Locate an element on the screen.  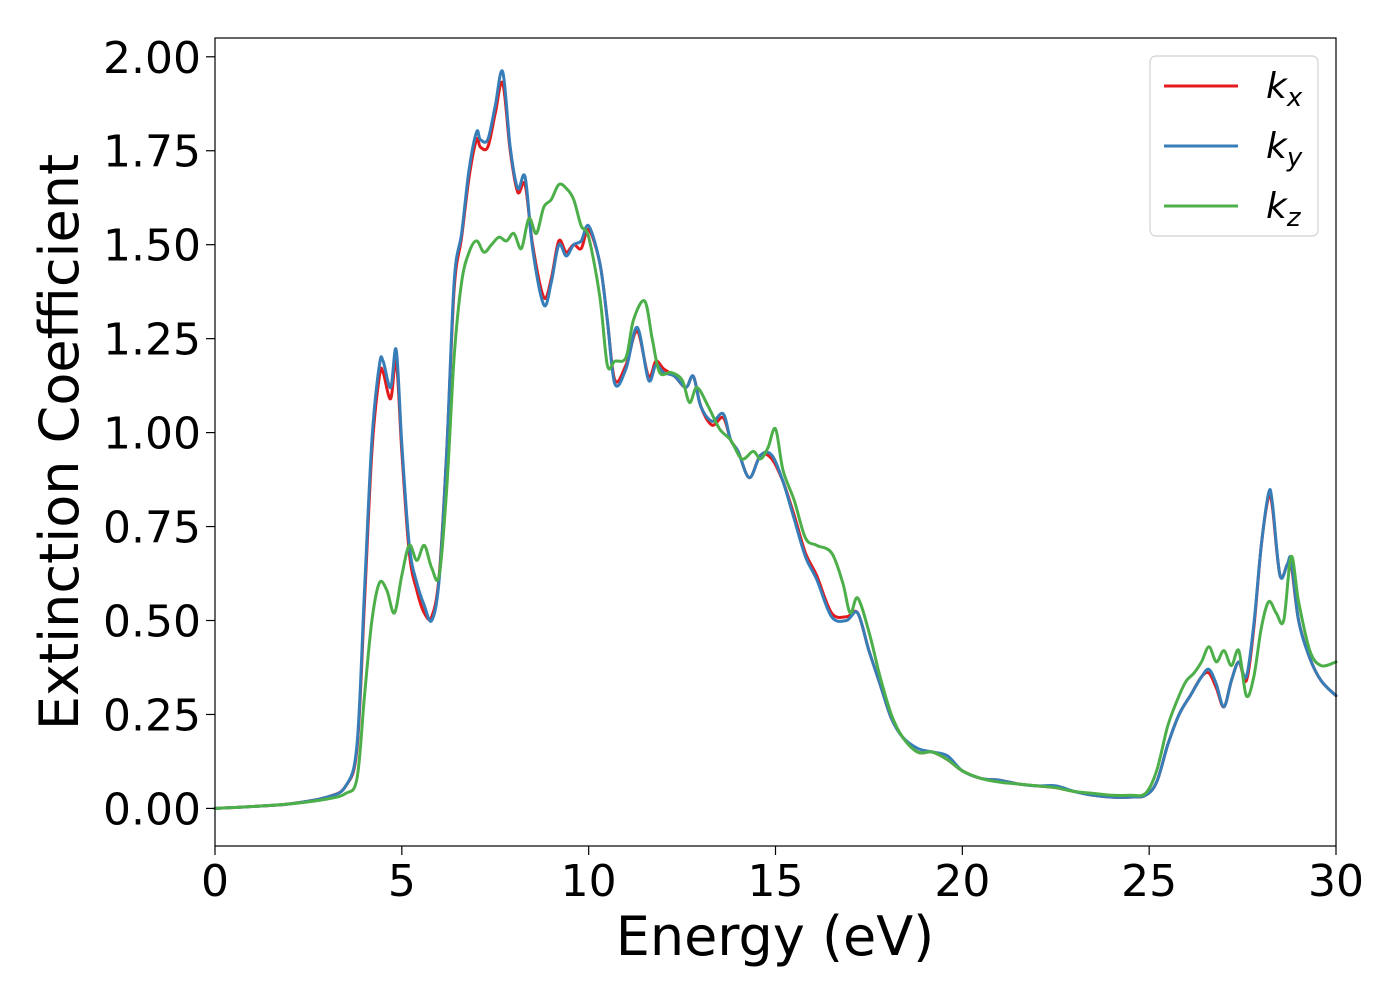
y-tick-label: 2.00 is located at coordinates (152, 58).